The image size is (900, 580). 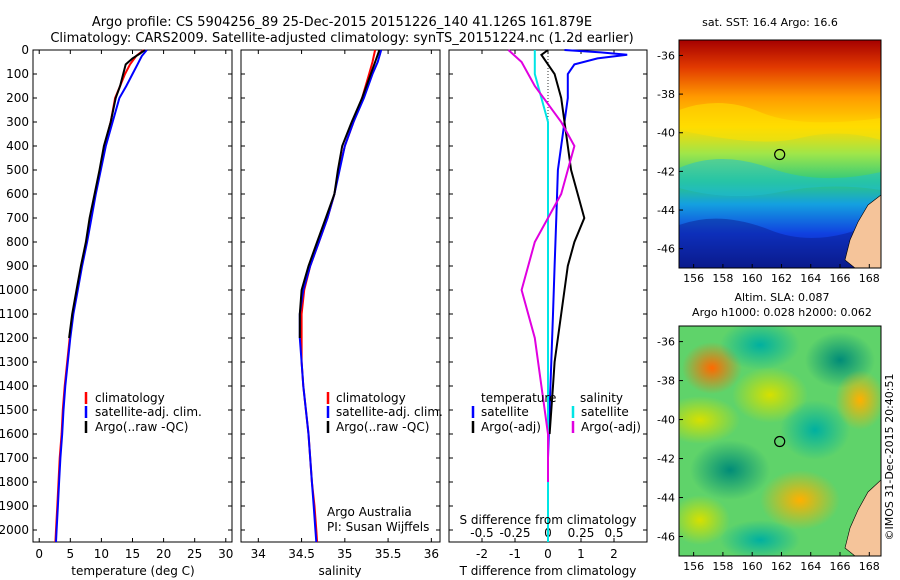 I want to click on y-tick-label: 900, so click(x=17, y=266).